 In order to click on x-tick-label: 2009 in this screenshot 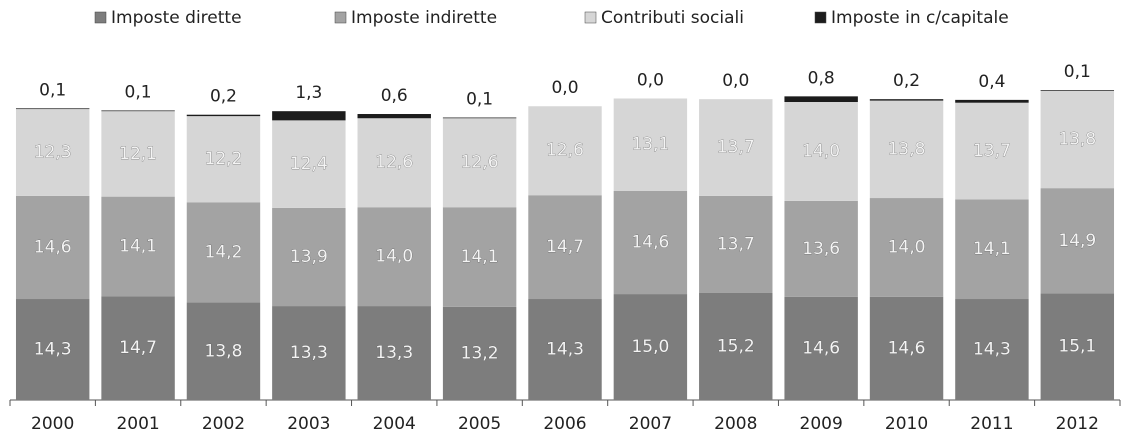, I will do `click(821, 424)`.